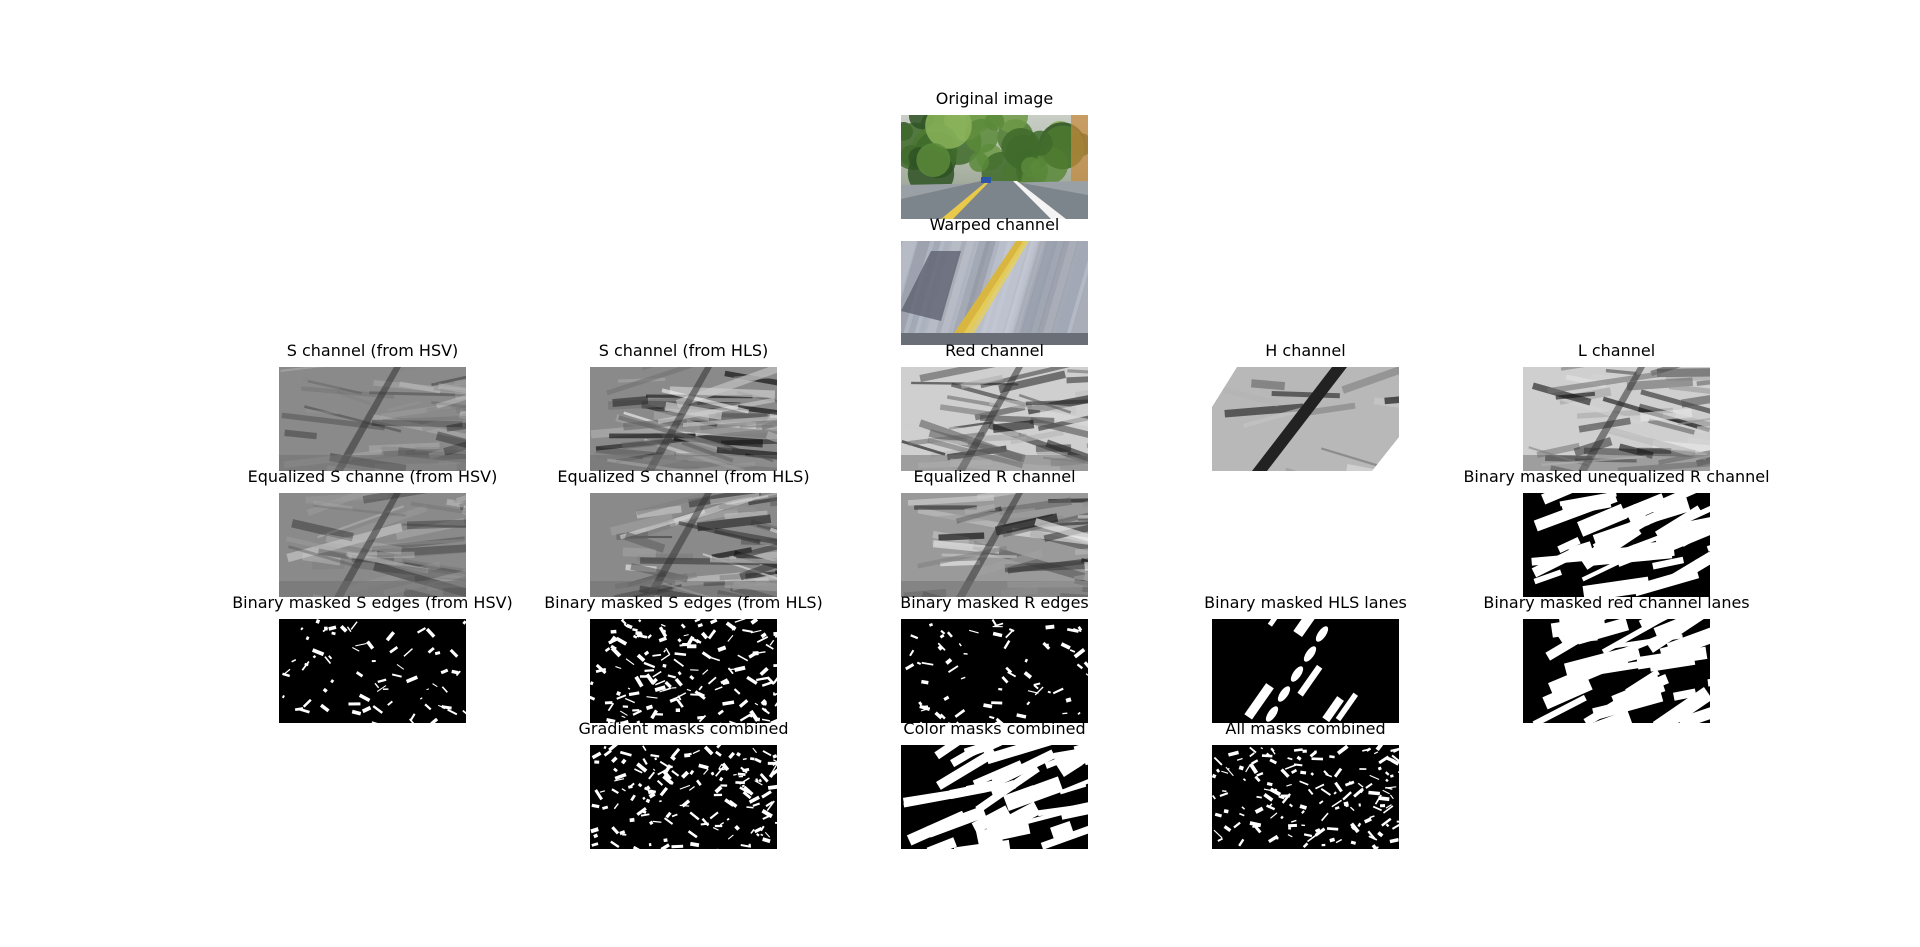 The width and height of the screenshot is (1920, 947). I want to click on panel-title: All masks combined, so click(1305, 728).